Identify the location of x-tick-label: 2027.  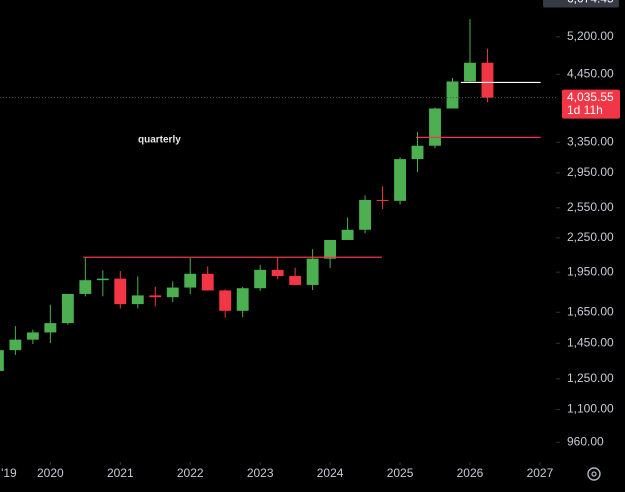
(540, 473).